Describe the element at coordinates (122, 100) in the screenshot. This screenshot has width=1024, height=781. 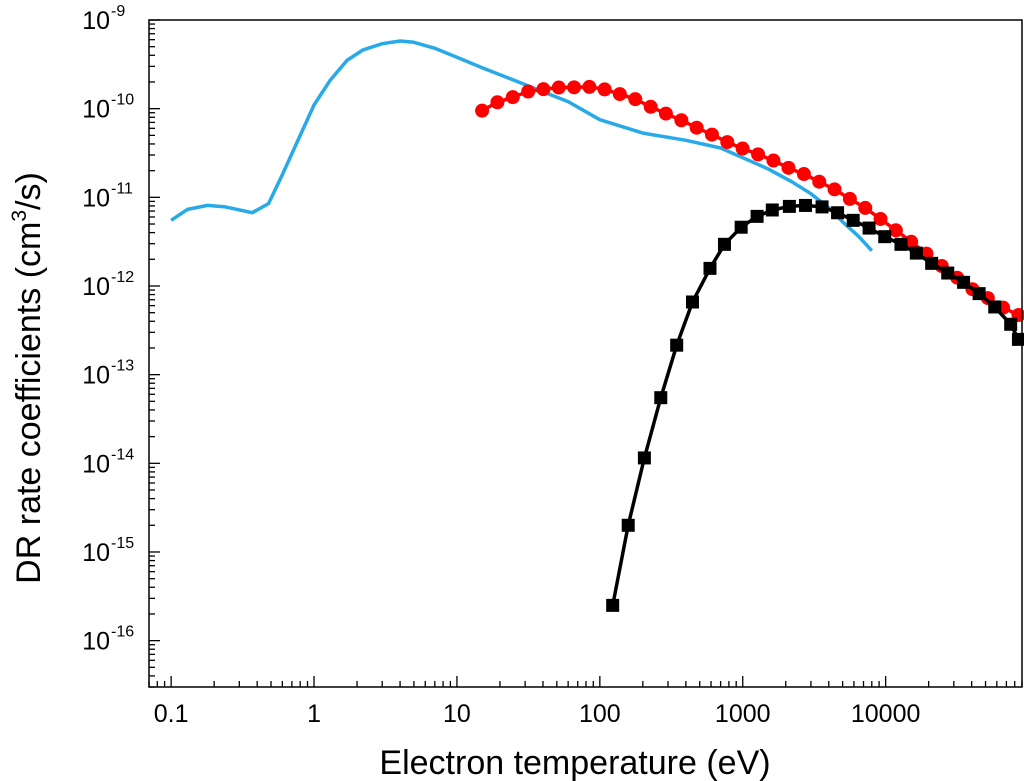
I see `y-tick-label-exponent: -10` at that location.